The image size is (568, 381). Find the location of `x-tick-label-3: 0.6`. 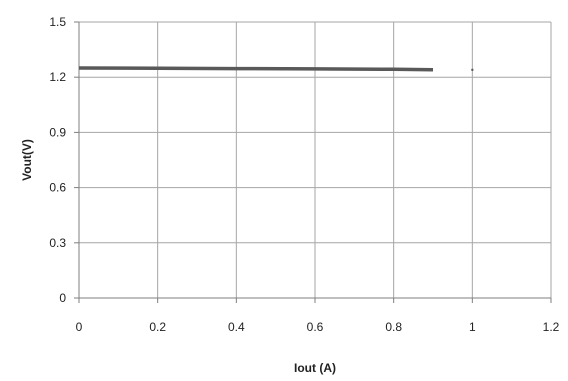

x-tick-label-3: 0.6 is located at coordinates (315, 327).